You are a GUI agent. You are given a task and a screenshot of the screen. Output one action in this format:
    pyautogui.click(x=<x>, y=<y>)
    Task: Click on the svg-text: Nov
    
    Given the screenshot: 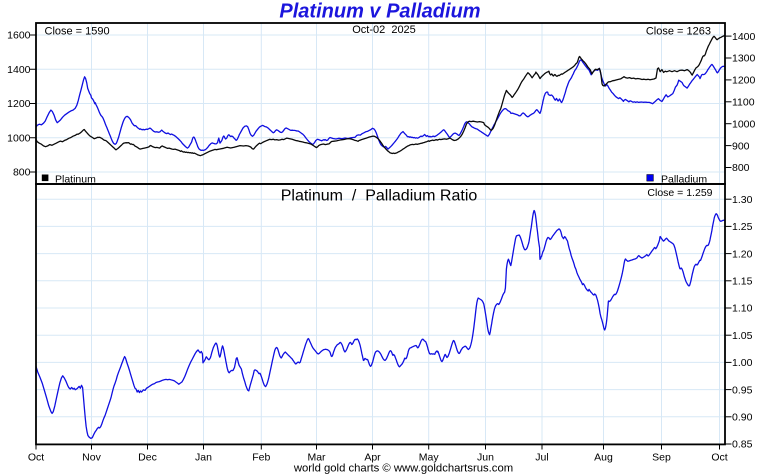 What is the action you would take?
    pyautogui.click(x=91, y=457)
    